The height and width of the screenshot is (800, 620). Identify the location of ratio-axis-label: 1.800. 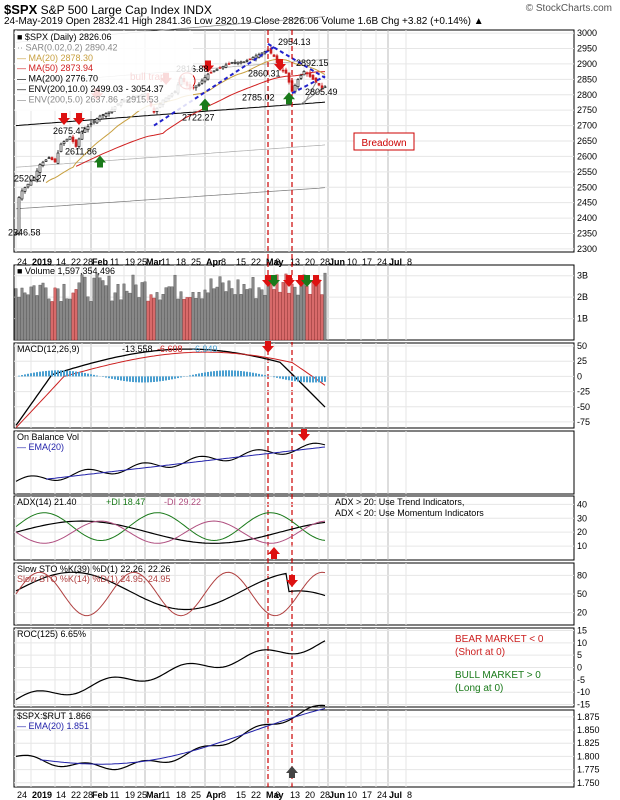
(588, 756).